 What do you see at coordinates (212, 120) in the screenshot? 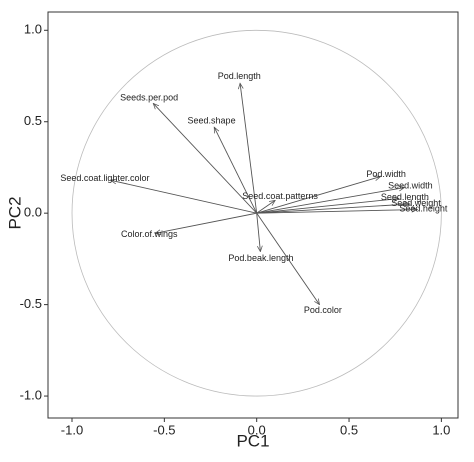
I see `loading-label: Seed.shape` at bounding box center [212, 120].